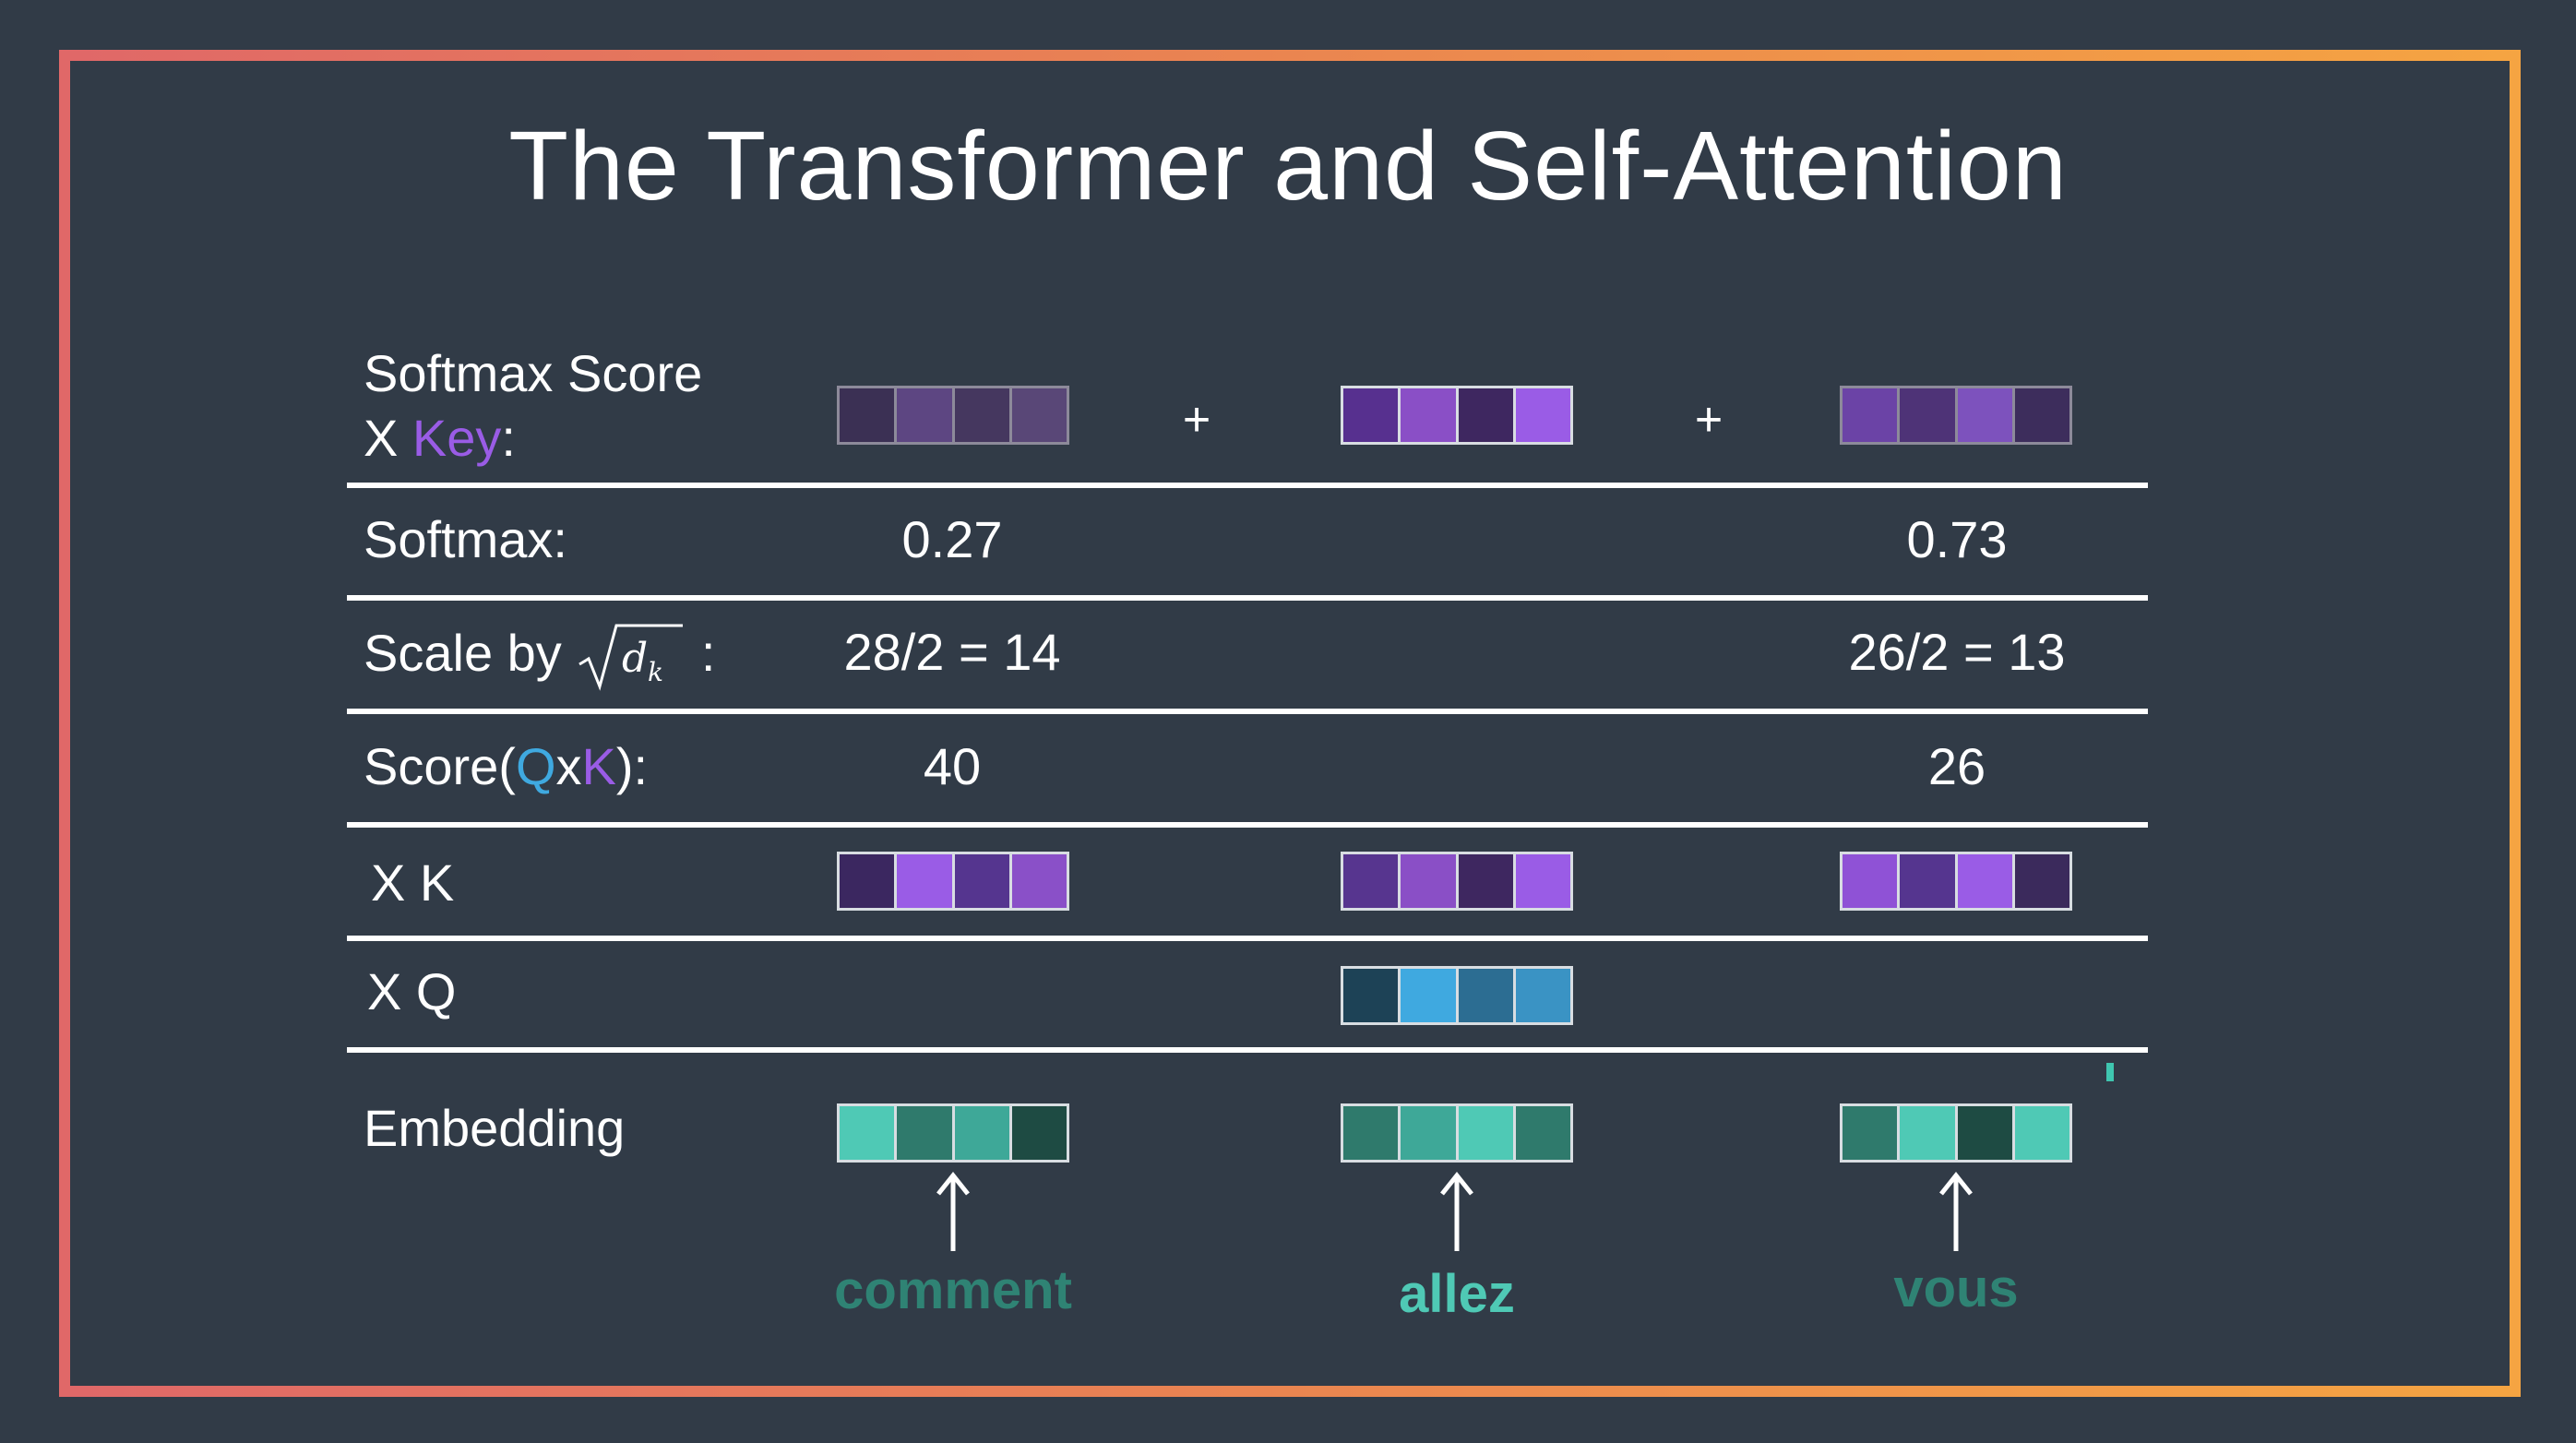 The height and width of the screenshot is (1443, 2576). Describe the element at coordinates (1956, 1288) in the screenshot. I see `word-vous: vous` at that location.